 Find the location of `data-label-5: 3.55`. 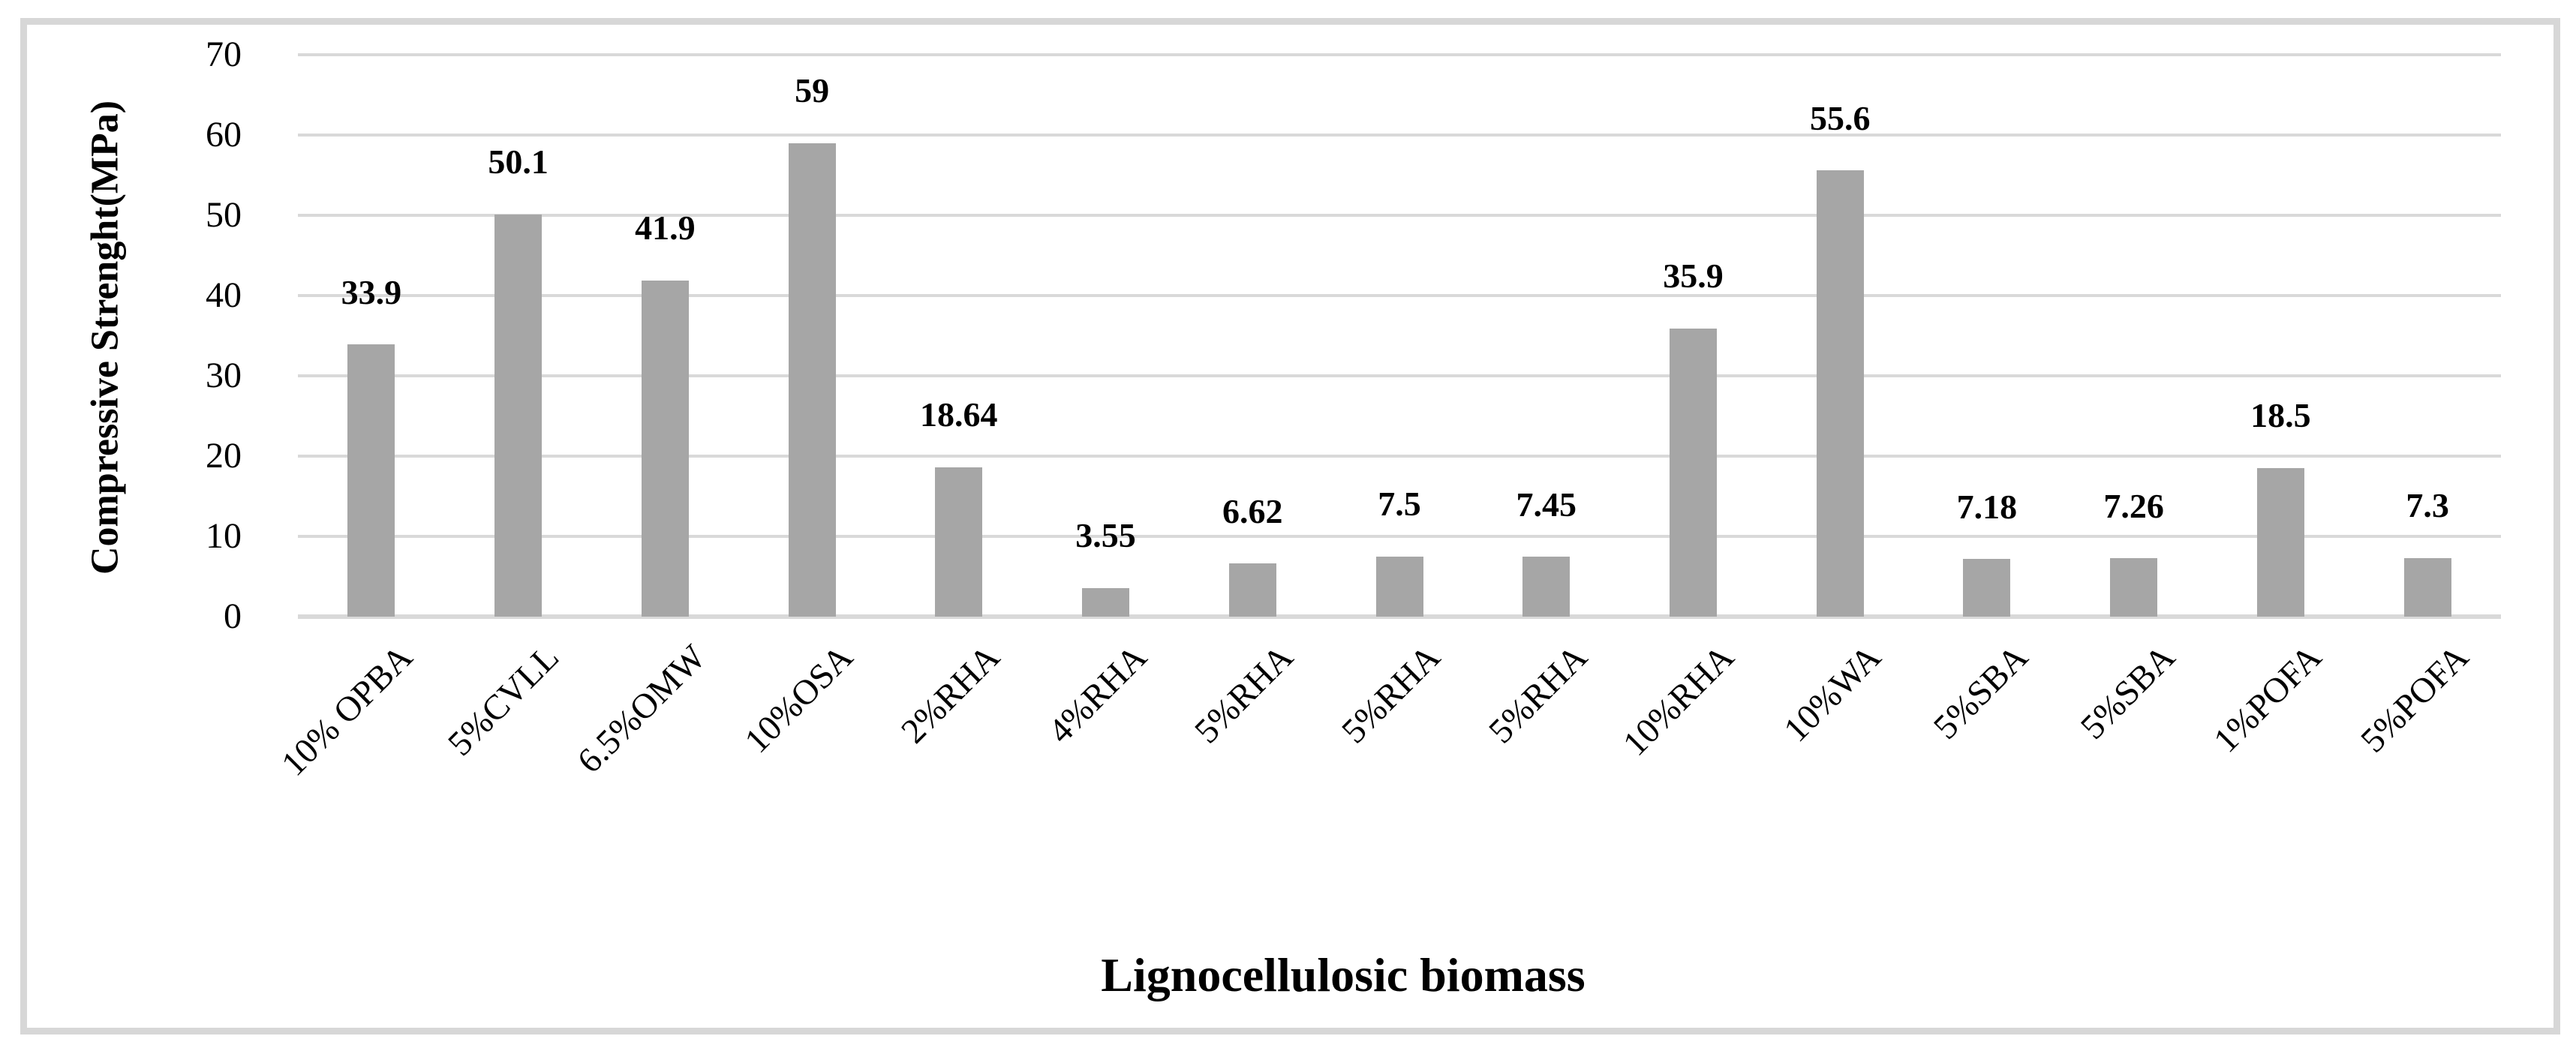

data-label-5: 3.55 is located at coordinates (1105, 535).